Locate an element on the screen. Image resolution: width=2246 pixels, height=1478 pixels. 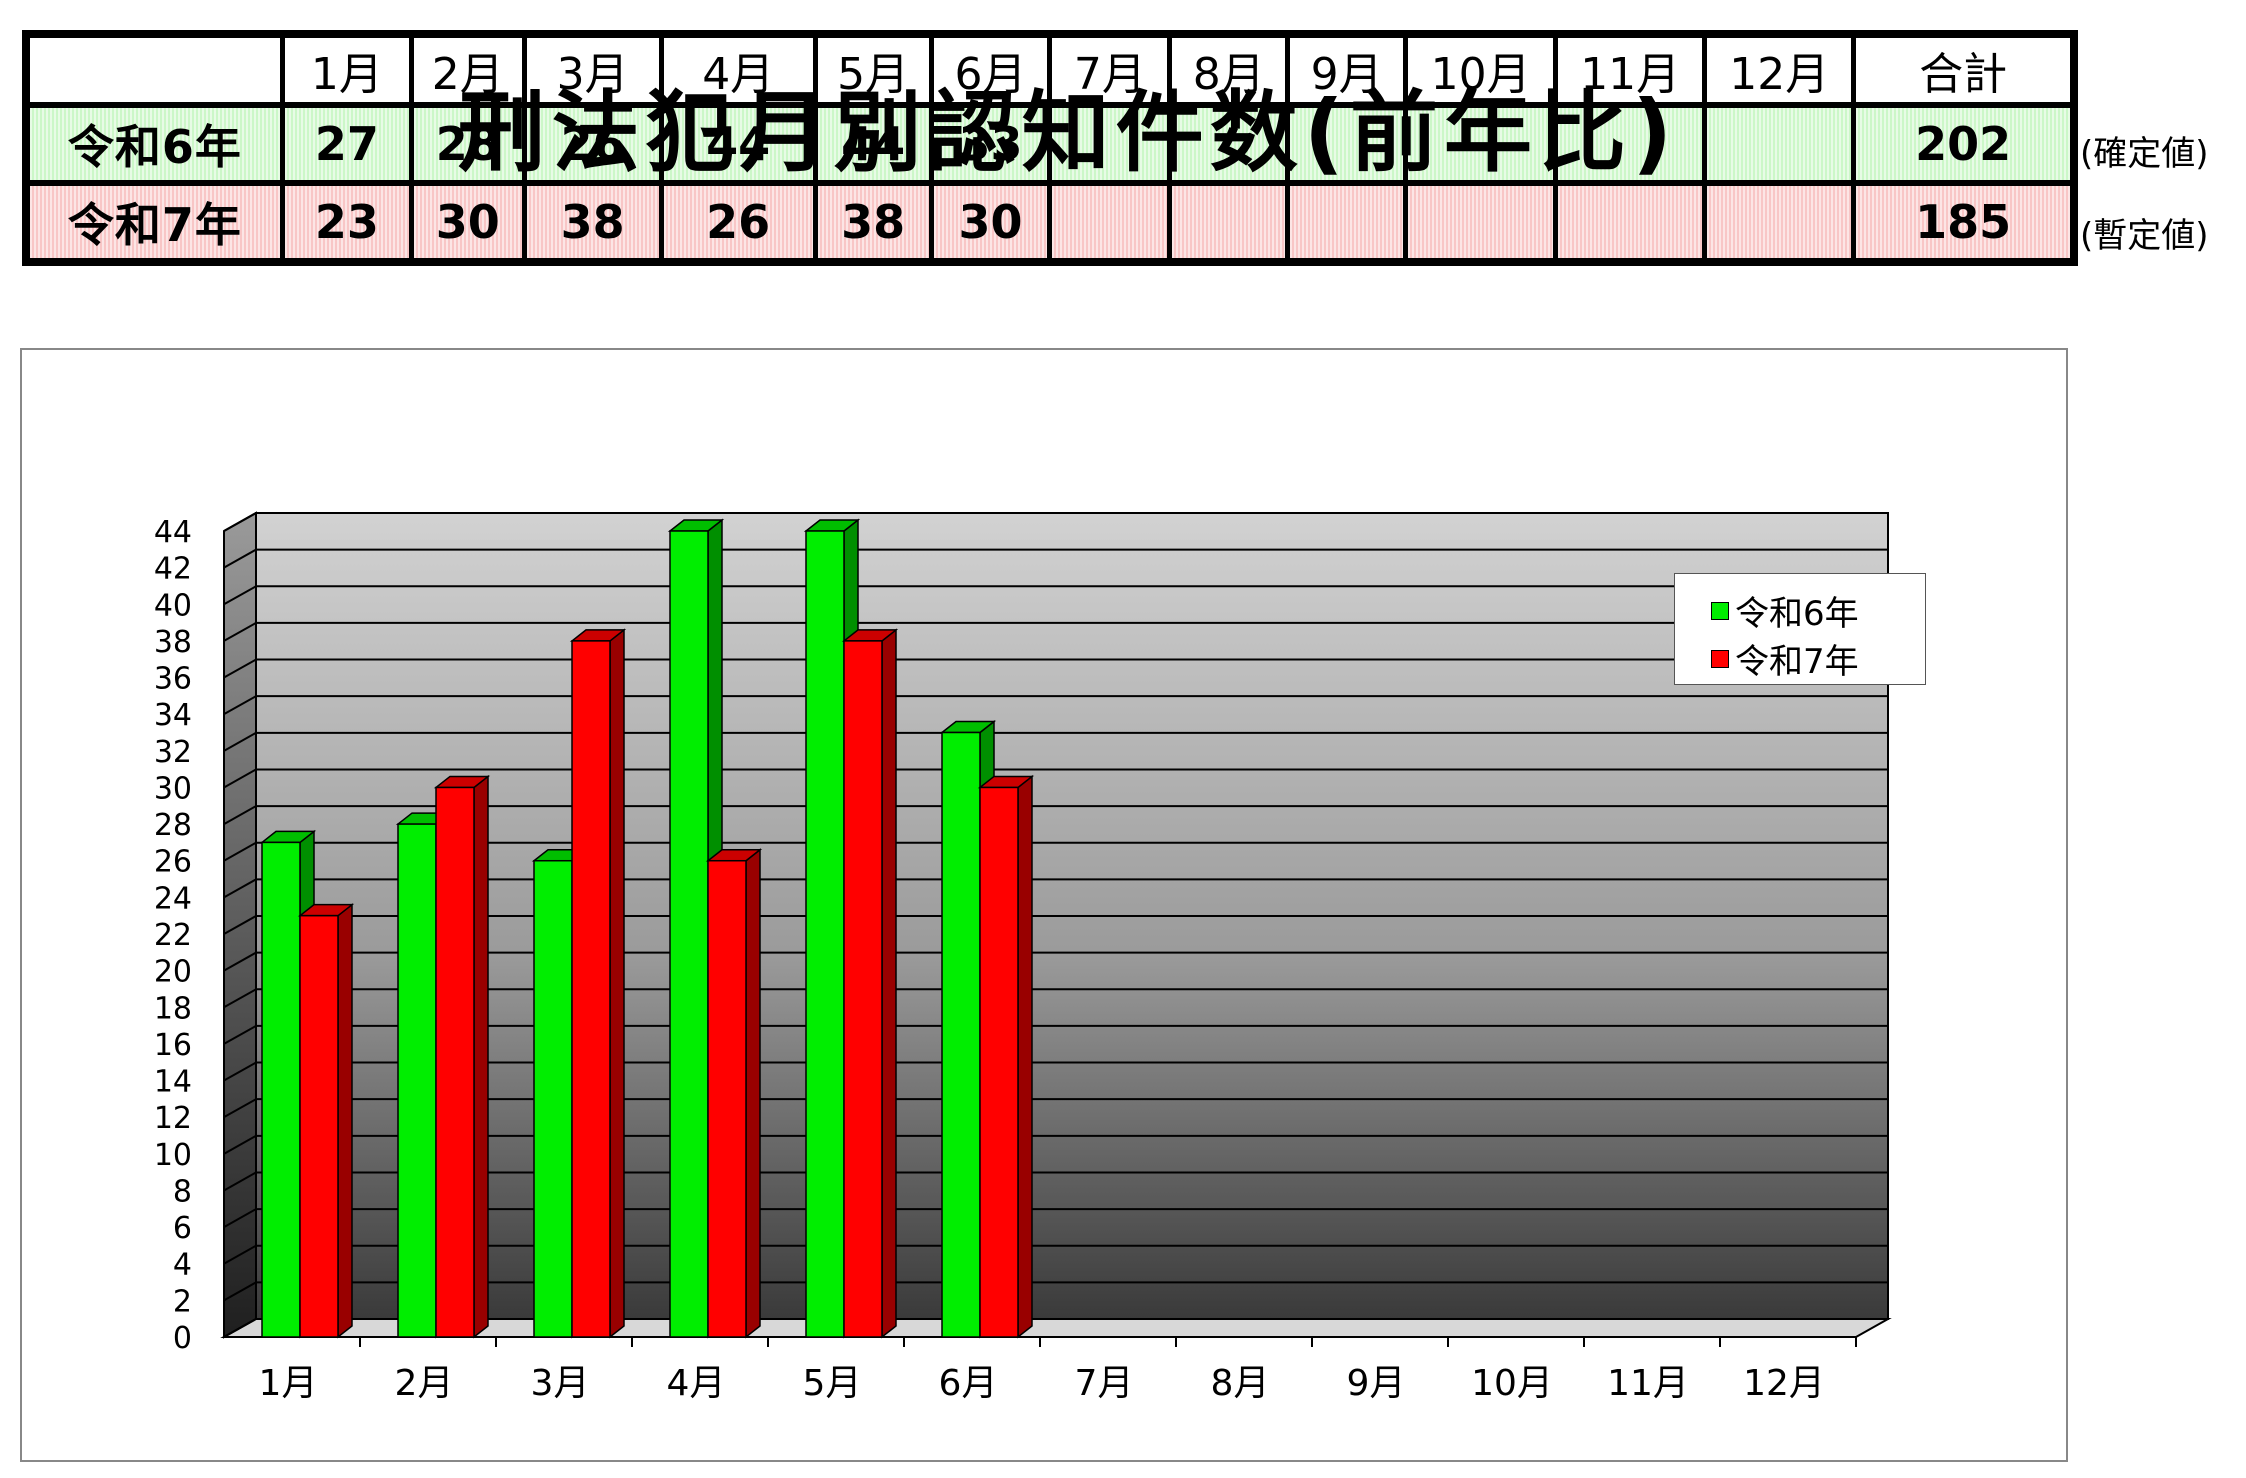
x-tick-label: 5月 is located at coordinates (832, 1383).